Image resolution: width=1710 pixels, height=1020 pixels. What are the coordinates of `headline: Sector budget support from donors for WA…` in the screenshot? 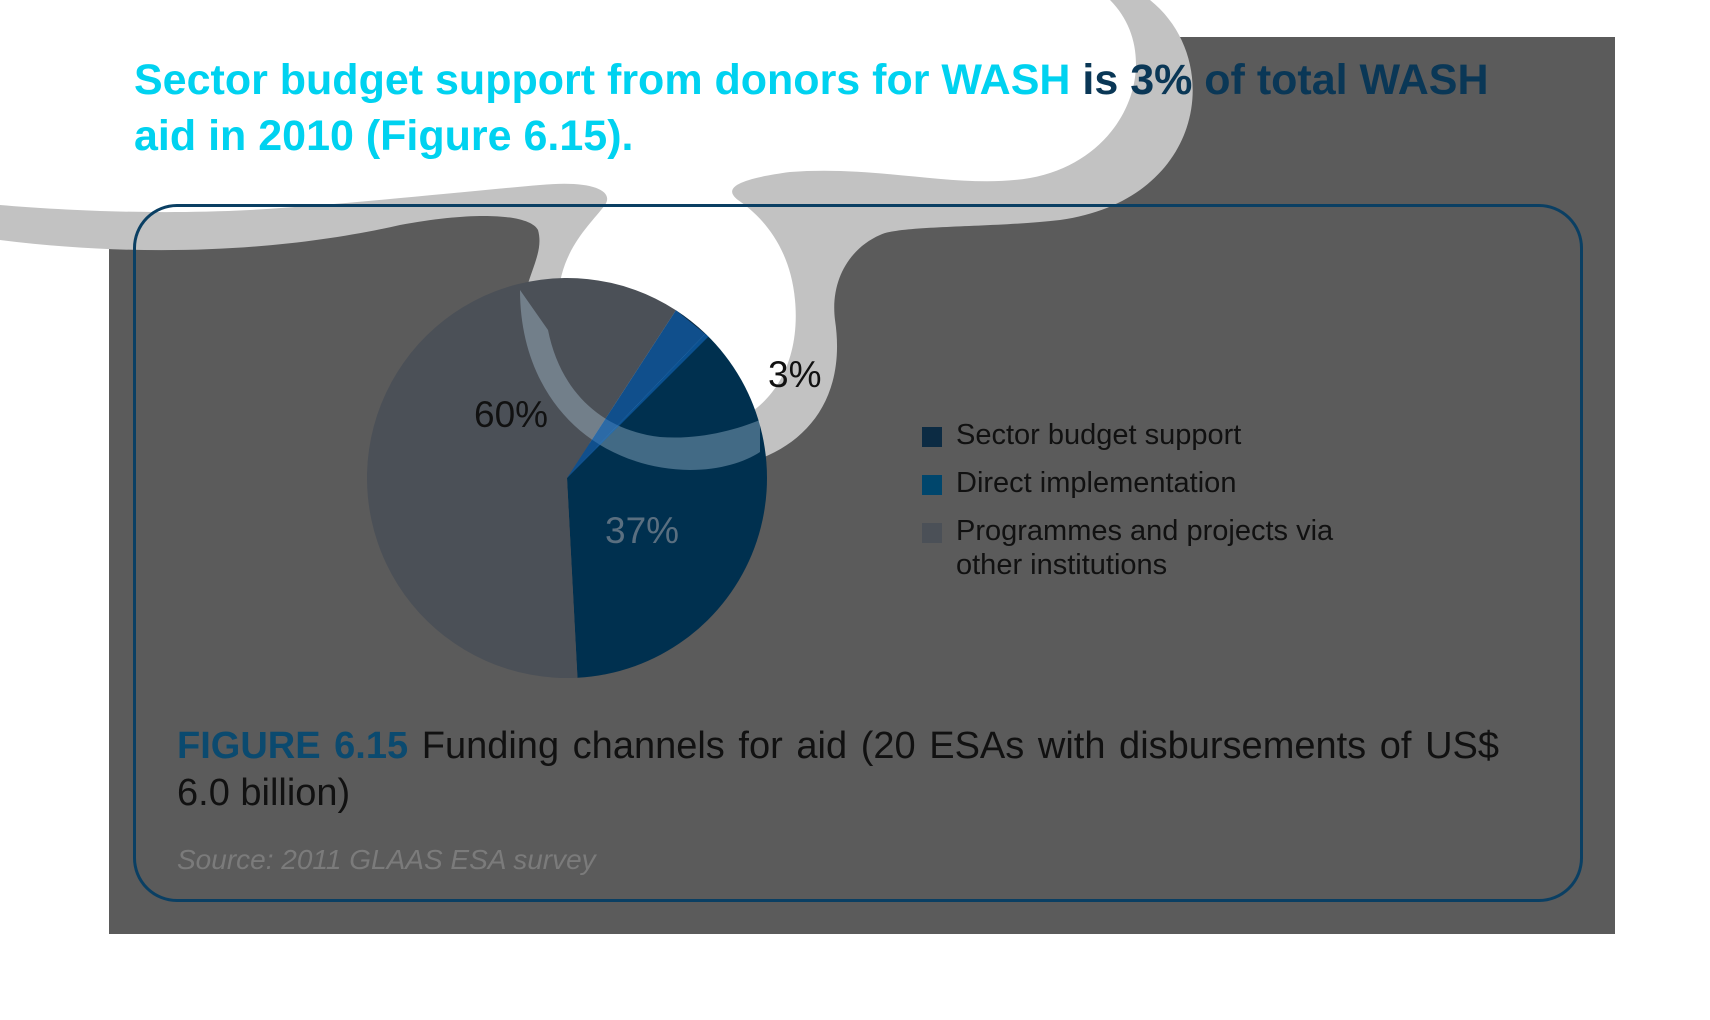 It's located at (869, 108).